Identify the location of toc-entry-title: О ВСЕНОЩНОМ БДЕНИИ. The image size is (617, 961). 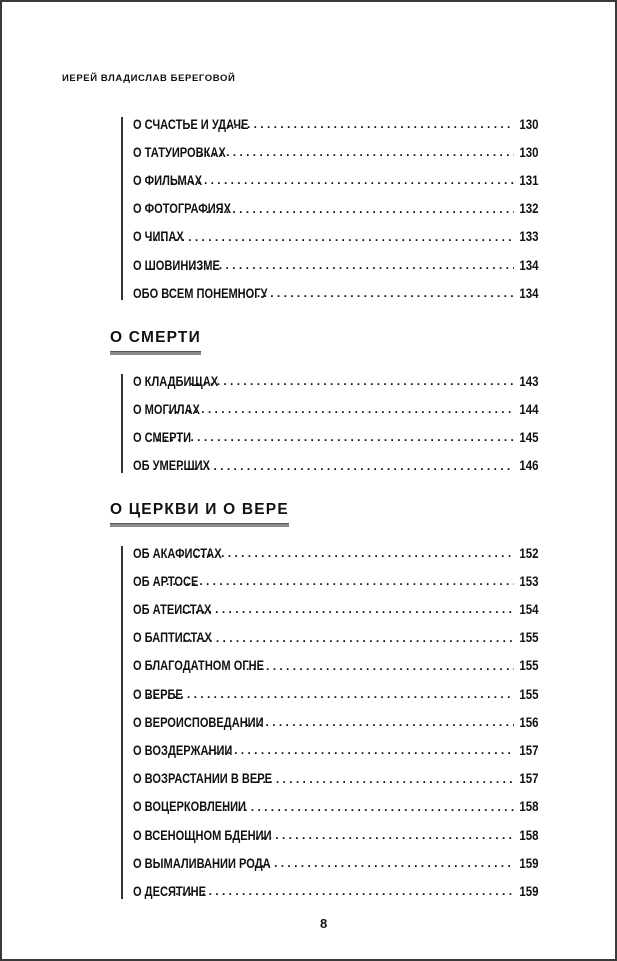
(202, 835).